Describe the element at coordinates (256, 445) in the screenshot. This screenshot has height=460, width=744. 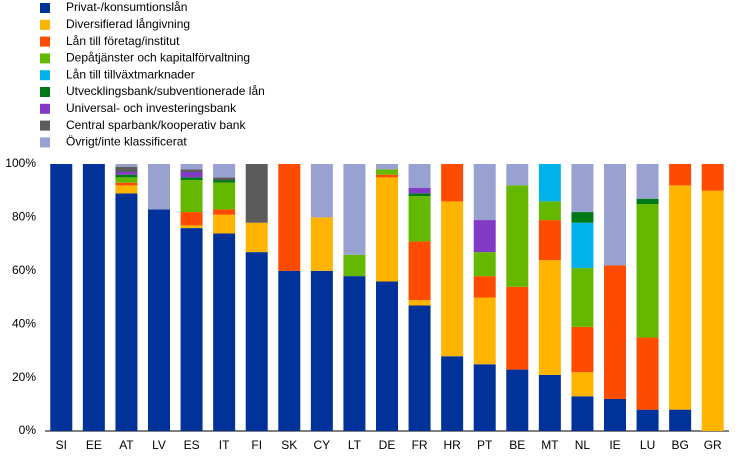
I see `x-tick-label: FI` at that location.